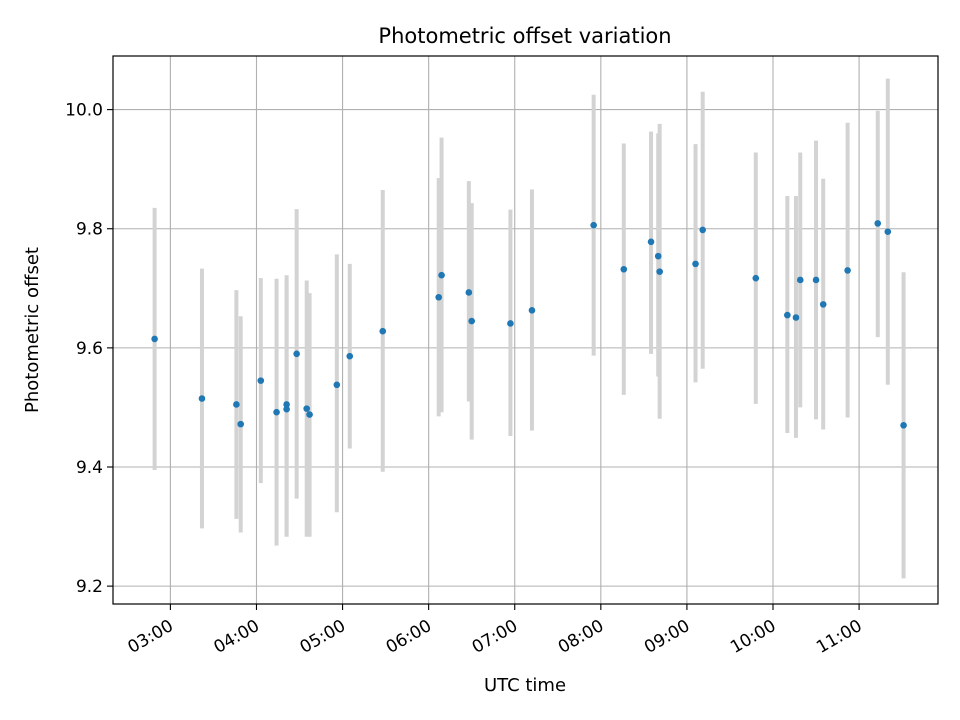  Describe the element at coordinates (84, 111) in the screenshot. I see `y-tick-label: 10.0` at that location.